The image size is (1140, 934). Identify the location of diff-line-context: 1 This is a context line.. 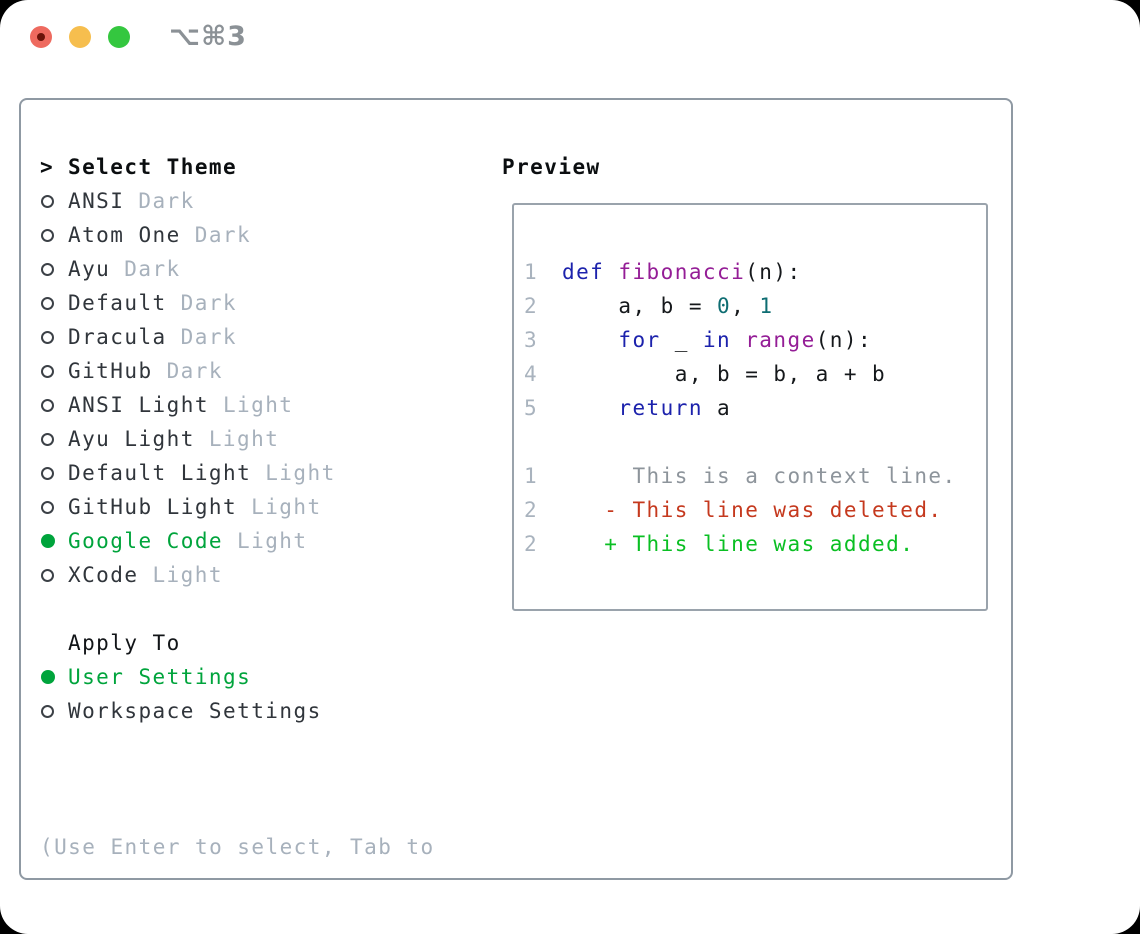
(740, 476).